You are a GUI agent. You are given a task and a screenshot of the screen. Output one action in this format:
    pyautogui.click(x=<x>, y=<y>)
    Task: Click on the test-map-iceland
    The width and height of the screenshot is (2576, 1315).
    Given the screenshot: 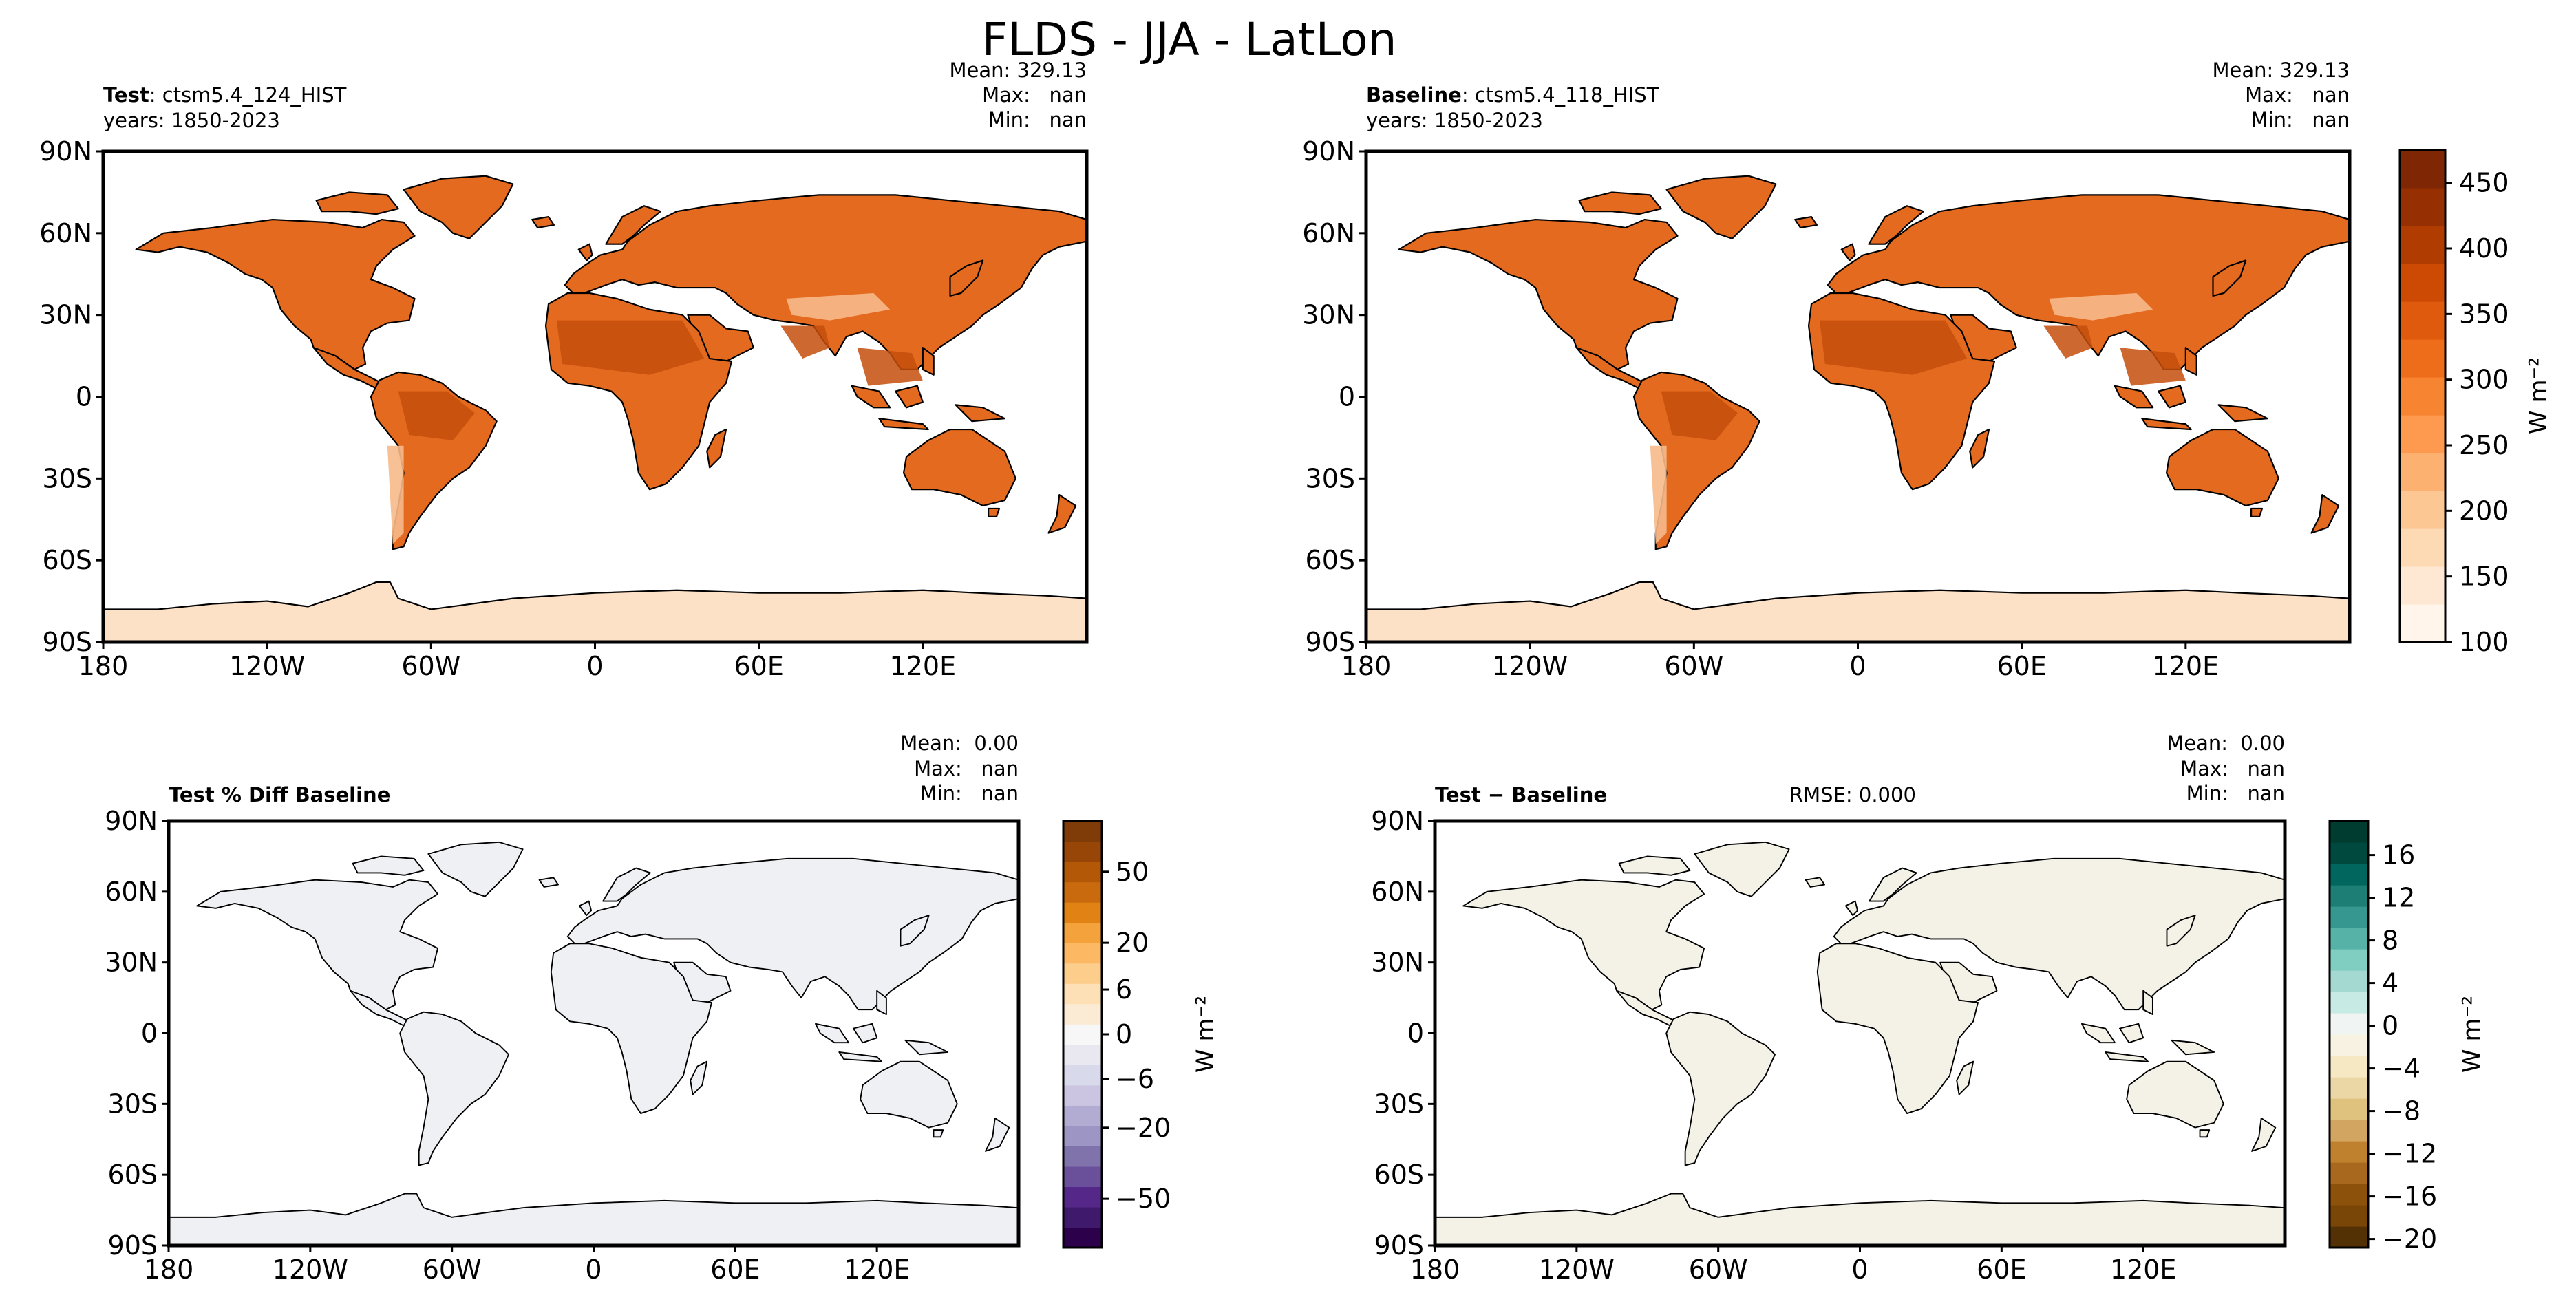 What is the action you would take?
    pyautogui.click(x=543, y=222)
    